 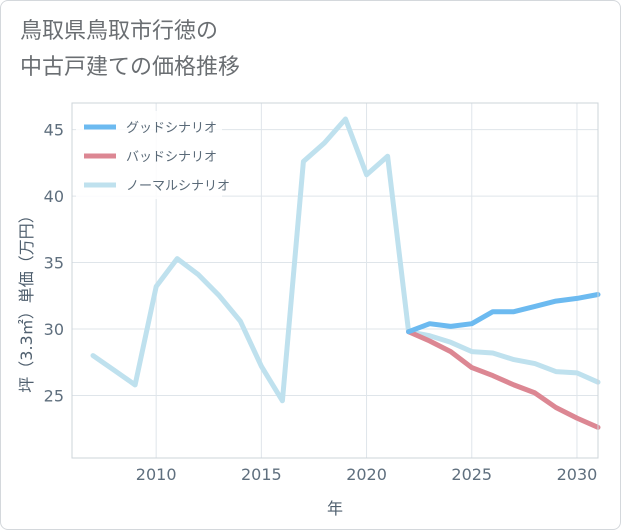 What do you see at coordinates (130, 67) in the screenshot?
I see `chart-title-line2: 中古戸建ての価格推移` at bounding box center [130, 67].